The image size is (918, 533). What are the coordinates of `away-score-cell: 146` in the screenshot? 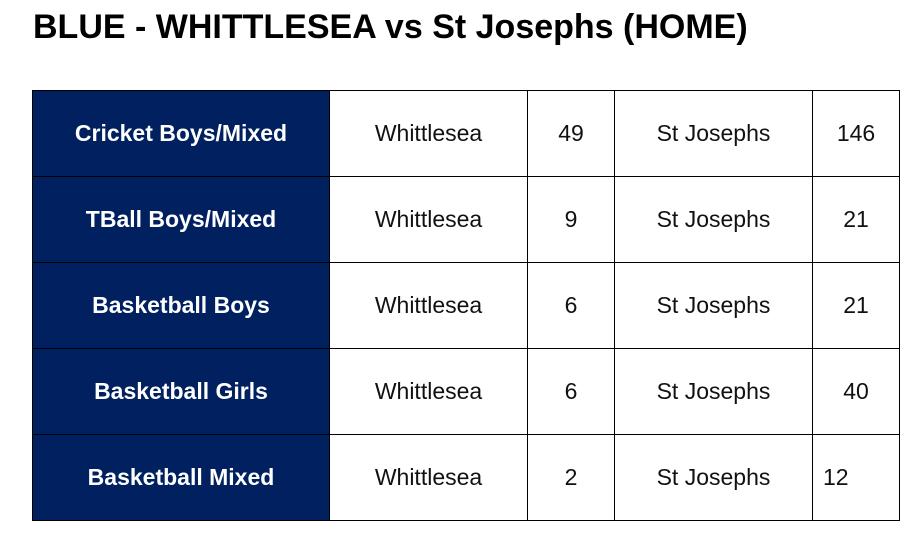 It's located at (856, 133).